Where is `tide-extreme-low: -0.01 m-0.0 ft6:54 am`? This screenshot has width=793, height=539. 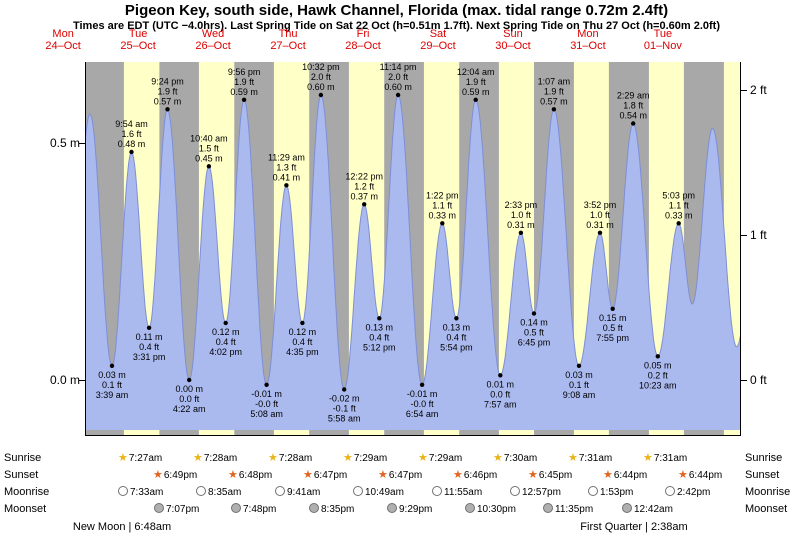 tide-extreme-low: -0.01 m-0.0 ft6:54 am is located at coordinates (422, 400).